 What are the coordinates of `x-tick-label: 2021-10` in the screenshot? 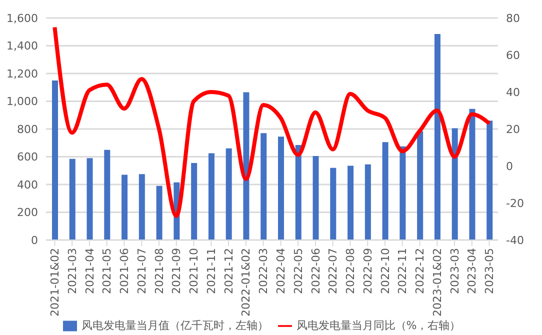 It's located at (194, 271).